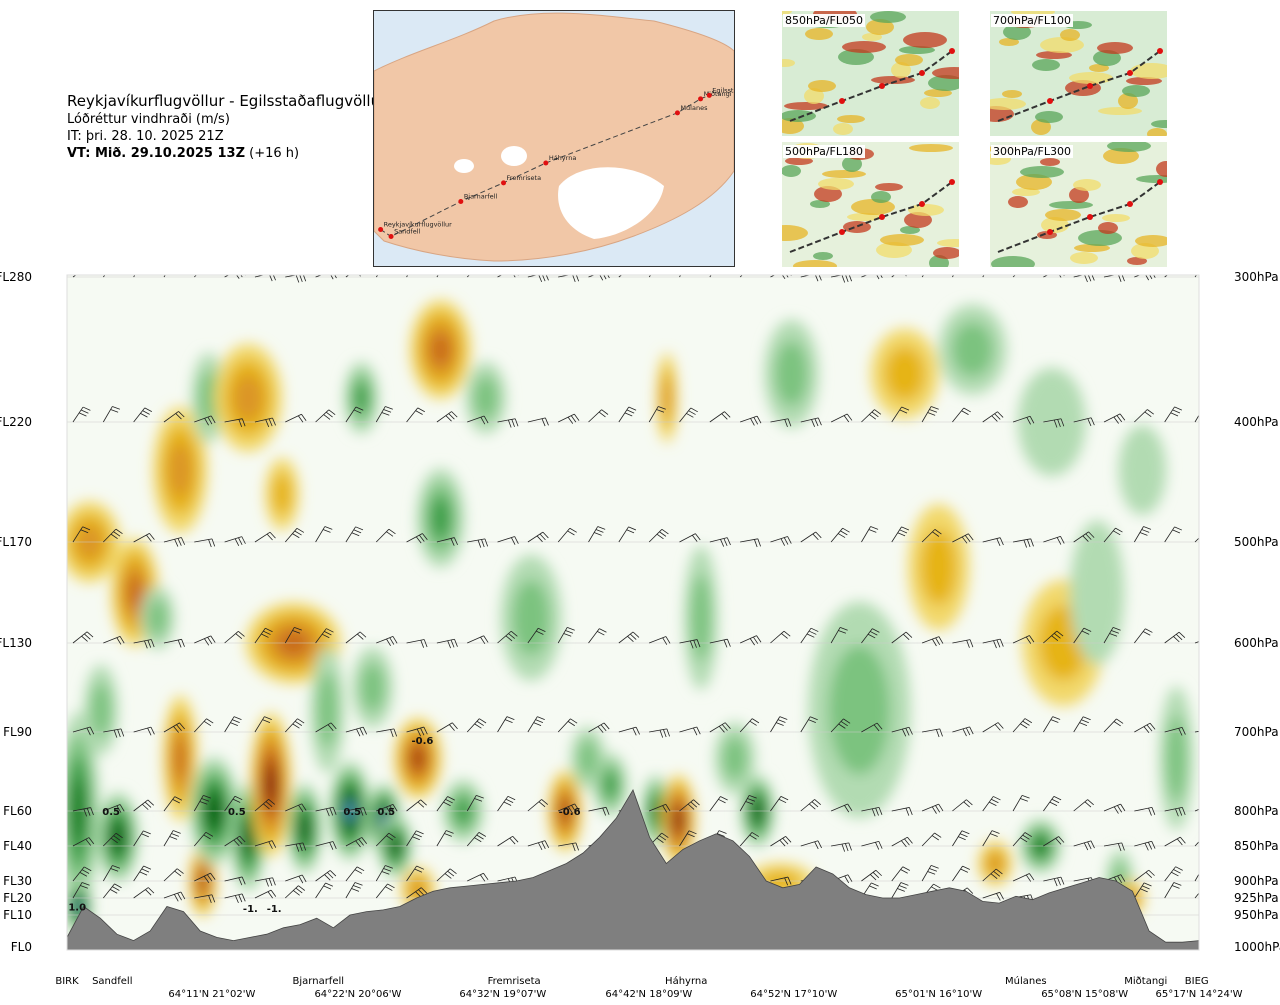 The height and width of the screenshot is (1005, 1280). What do you see at coordinates (1032, 151) in the screenshot?
I see `thumbnail-label: 300hPa/FL300` at bounding box center [1032, 151].